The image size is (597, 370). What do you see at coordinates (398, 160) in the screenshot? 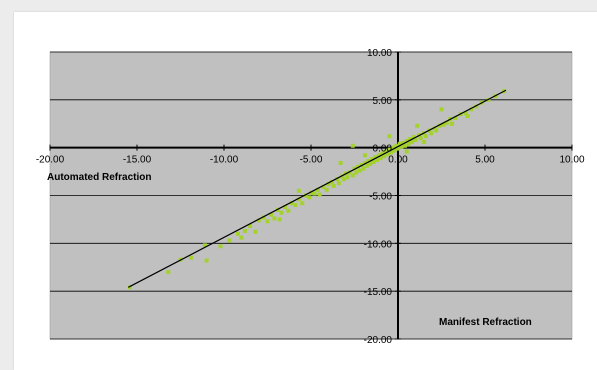
I see `x-tick-label: 0.00` at bounding box center [398, 160].